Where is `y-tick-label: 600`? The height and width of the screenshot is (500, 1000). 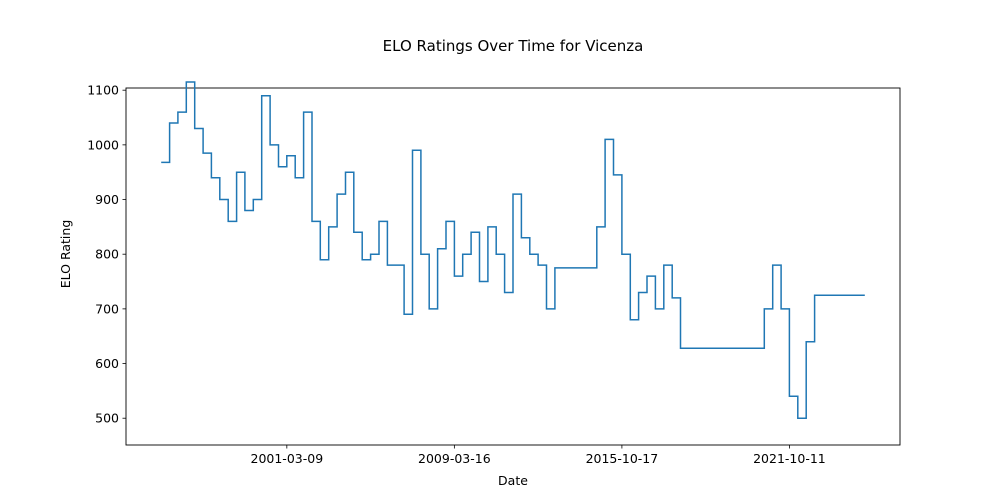 y-tick-label: 600 is located at coordinates (107, 363).